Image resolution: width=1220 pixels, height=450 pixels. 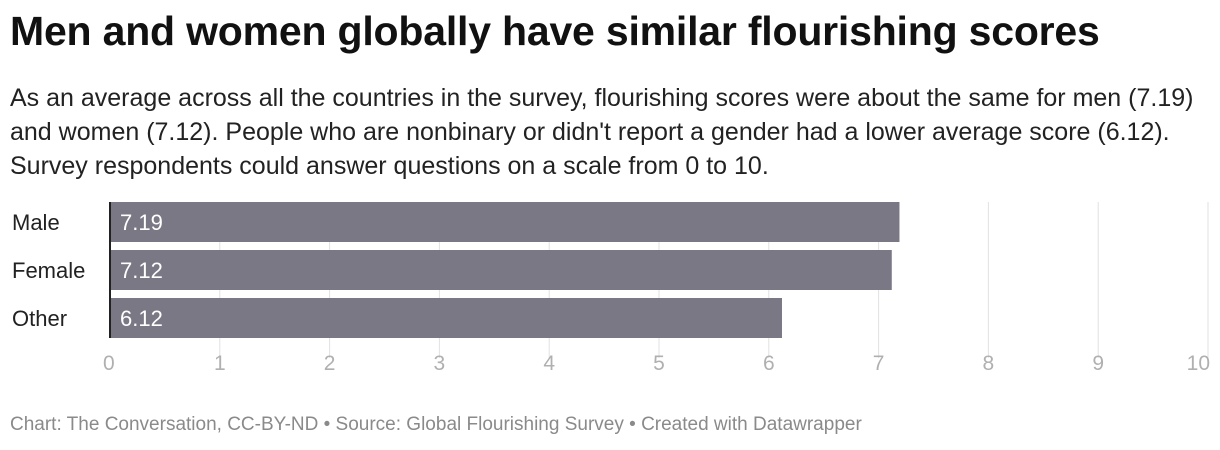 What do you see at coordinates (141, 318) in the screenshot?
I see `bar-value-label: 6.12` at bounding box center [141, 318].